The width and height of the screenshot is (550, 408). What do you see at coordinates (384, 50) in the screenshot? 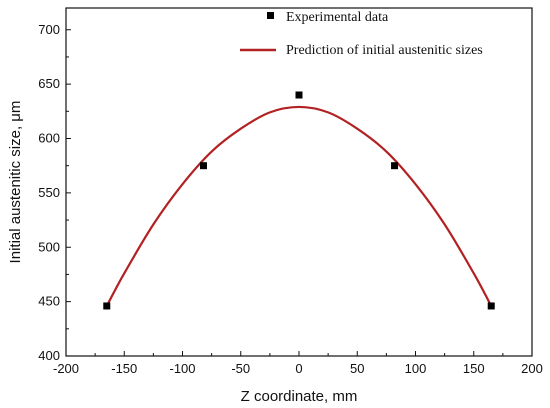
I see `legend-label-prediction: Prediction of initial austenitic sizes` at bounding box center [384, 50].